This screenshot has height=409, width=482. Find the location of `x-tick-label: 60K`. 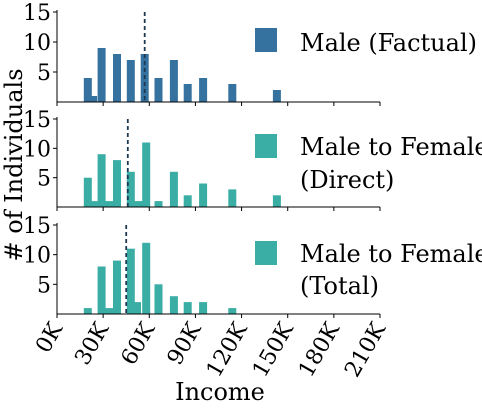

x-tick-label: 60K is located at coordinates (139, 343).